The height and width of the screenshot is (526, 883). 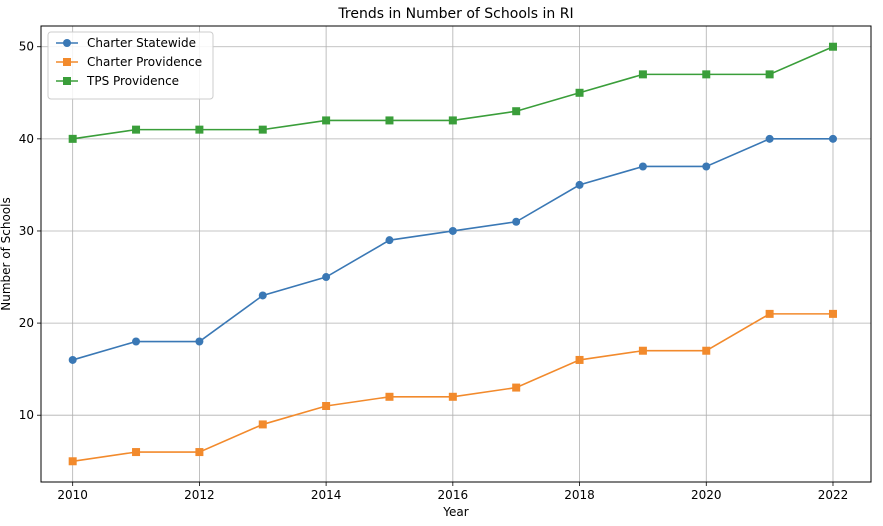 I want to click on x-tick-label: 2022, so click(x=833, y=495).